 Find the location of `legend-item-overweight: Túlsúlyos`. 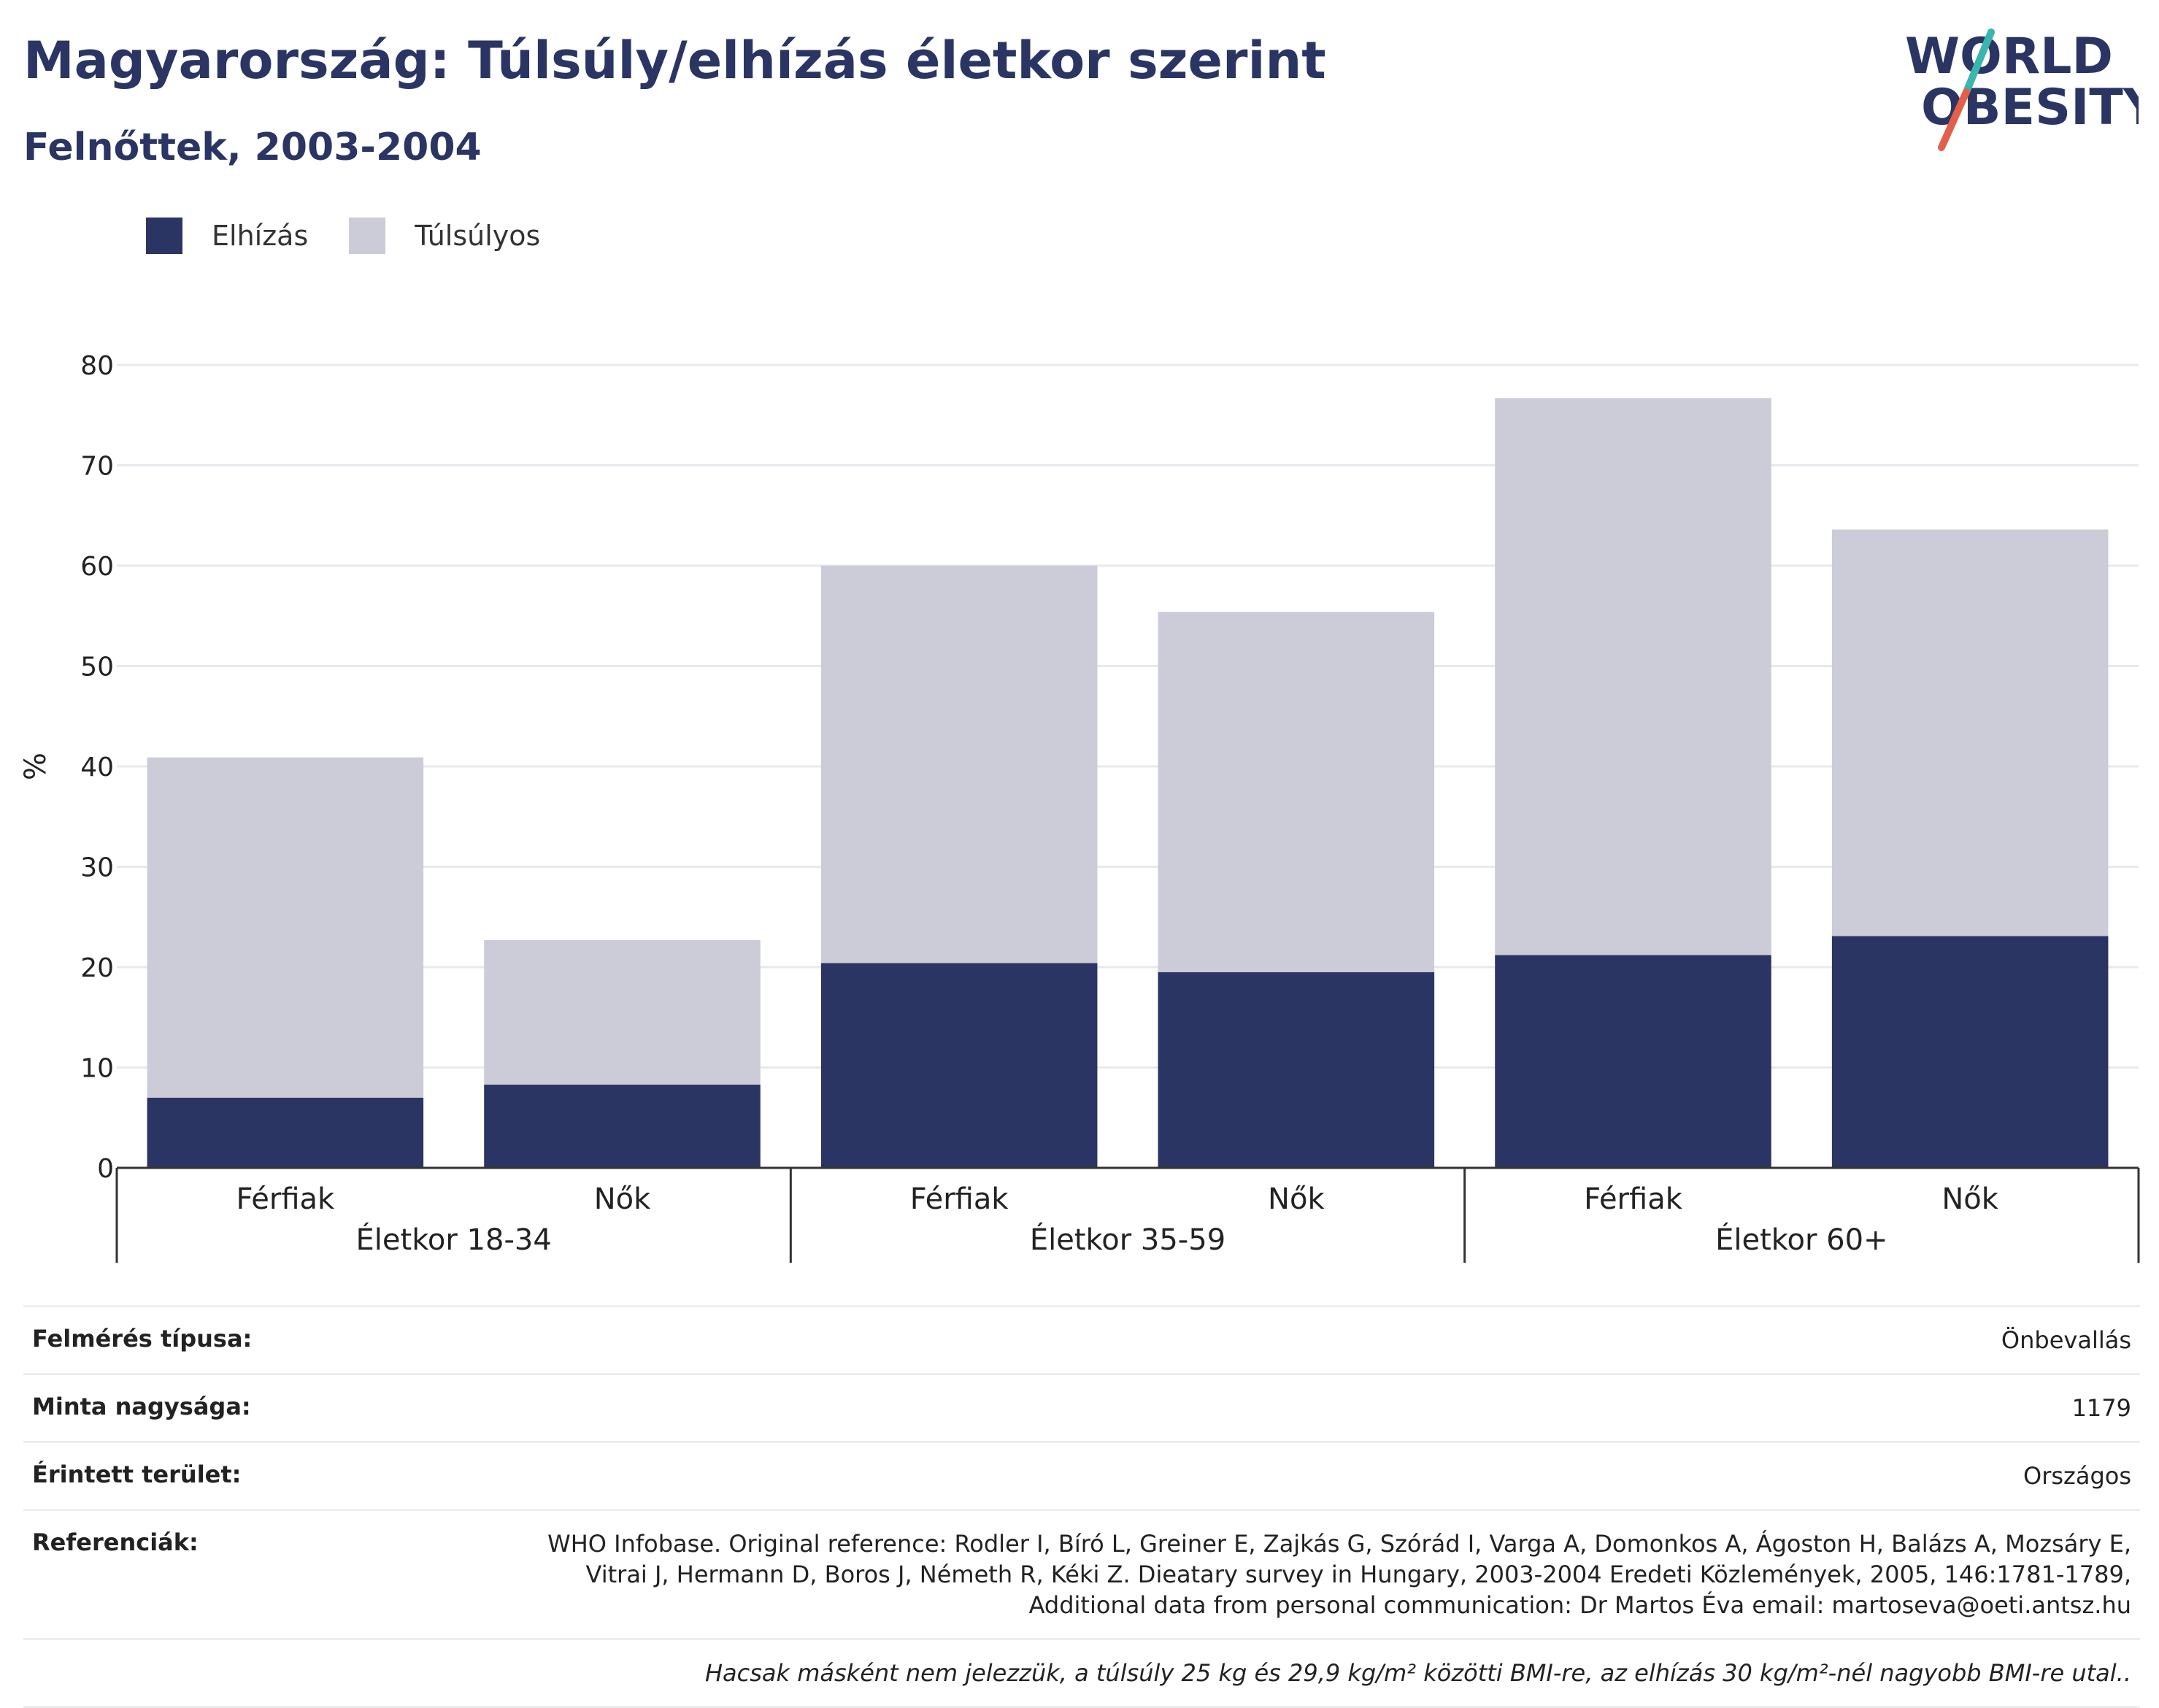

legend-item-overweight: Túlsúlyos is located at coordinates (445, 236).